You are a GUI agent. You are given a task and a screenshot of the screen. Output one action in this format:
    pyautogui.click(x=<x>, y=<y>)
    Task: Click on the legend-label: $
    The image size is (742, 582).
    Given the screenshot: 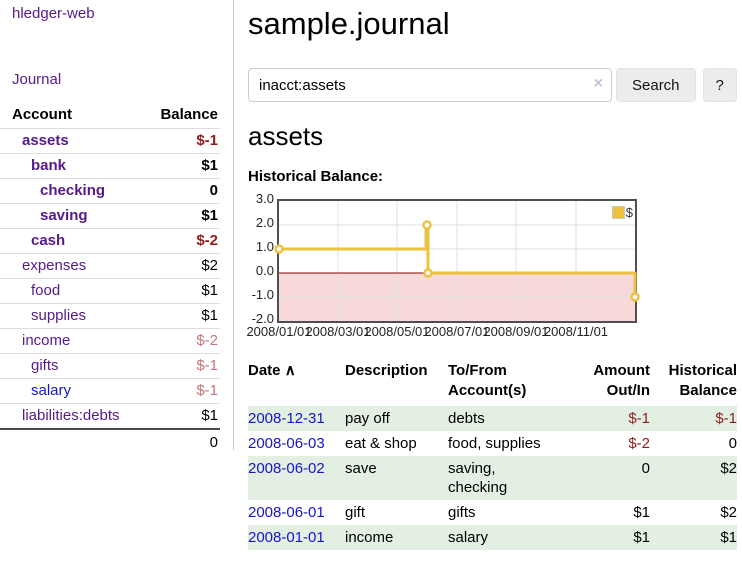 What is the action you would take?
    pyautogui.click(x=629, y=212)
    